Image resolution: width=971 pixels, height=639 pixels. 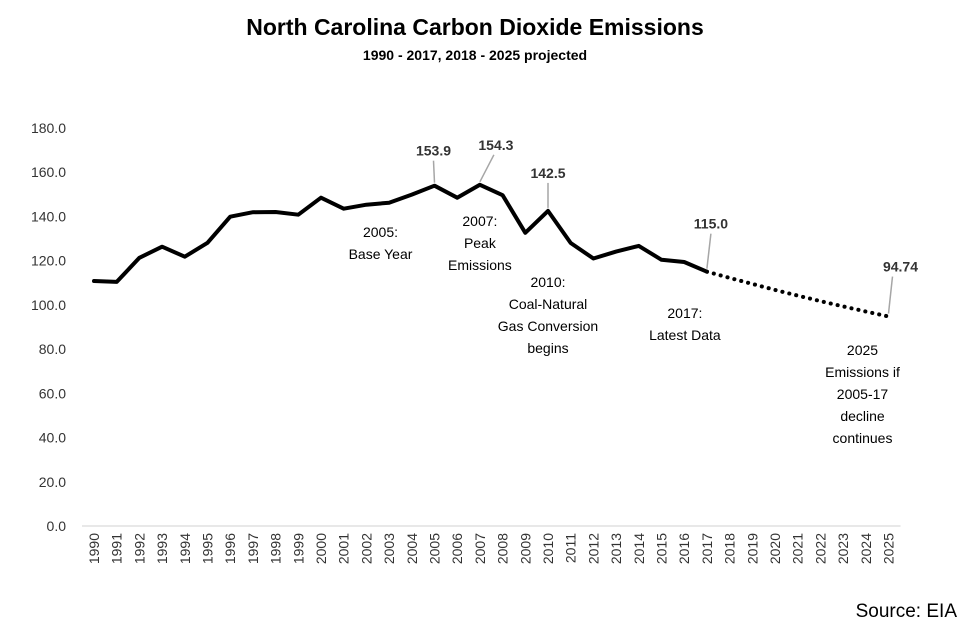 What do you see at coordinates (52, 438) in the screenshot?
I see `y-tick-label: 40.0` at bounding box center [52, 438].